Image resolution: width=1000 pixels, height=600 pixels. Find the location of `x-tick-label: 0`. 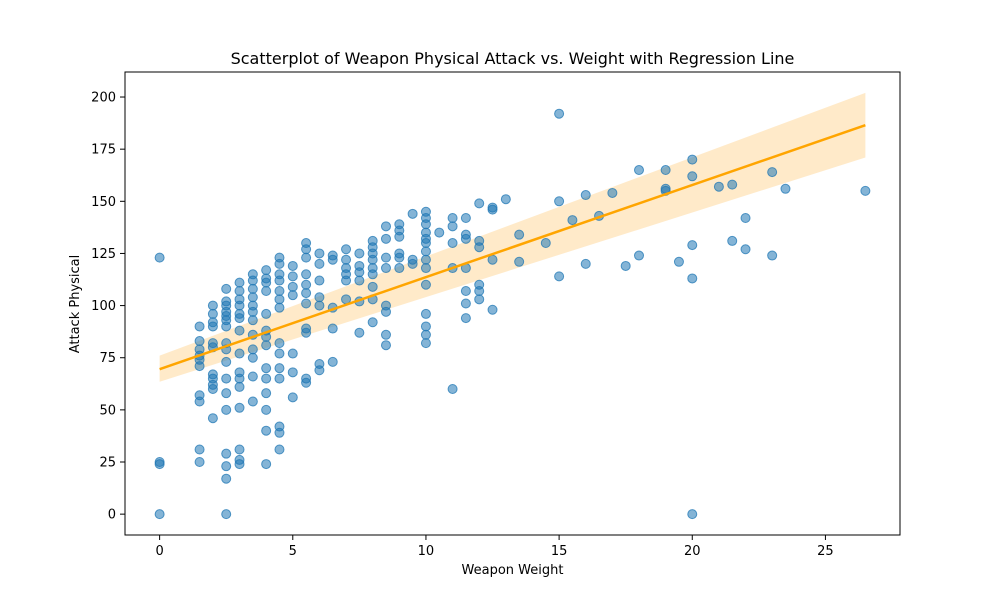

x-tick-label: 0 is located at coordinates (159, 551).